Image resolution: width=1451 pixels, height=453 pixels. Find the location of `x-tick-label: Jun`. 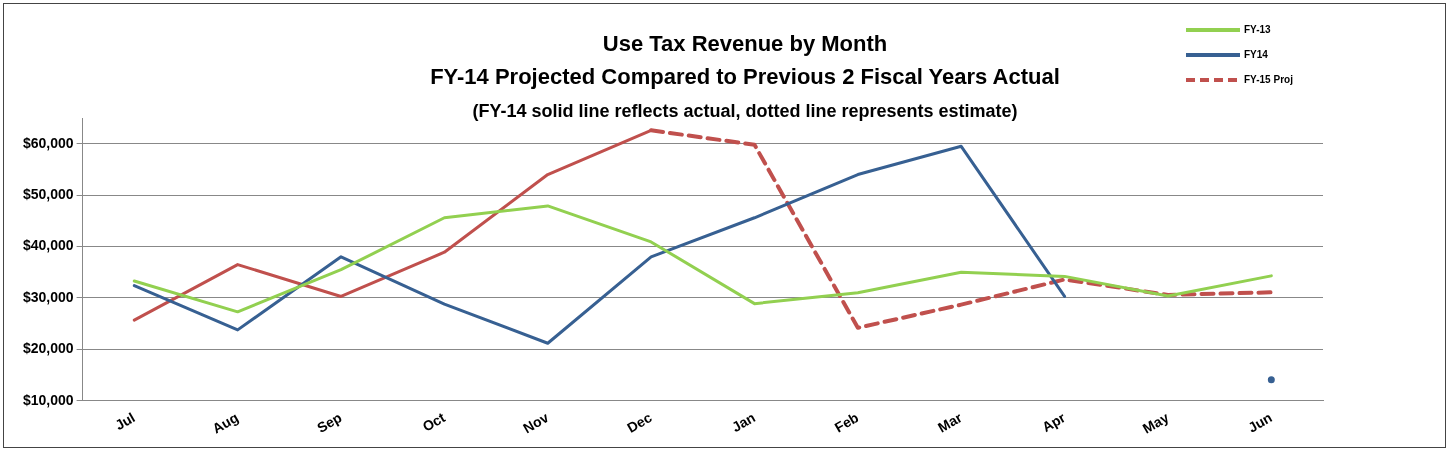

x-tick-label: Jun is located at coordinates (1260, 422).